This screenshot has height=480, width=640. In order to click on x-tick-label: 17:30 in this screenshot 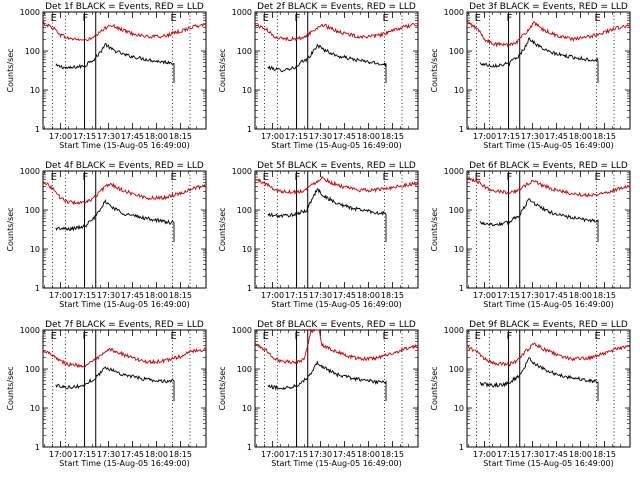, I will do `click(108, 454)`.